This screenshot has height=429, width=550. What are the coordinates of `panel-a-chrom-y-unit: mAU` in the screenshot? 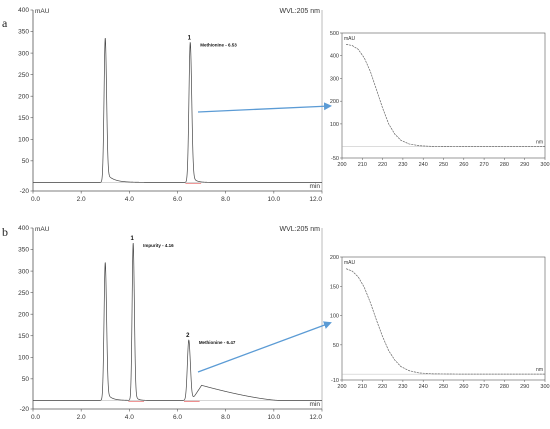 It's located at (42, 11).